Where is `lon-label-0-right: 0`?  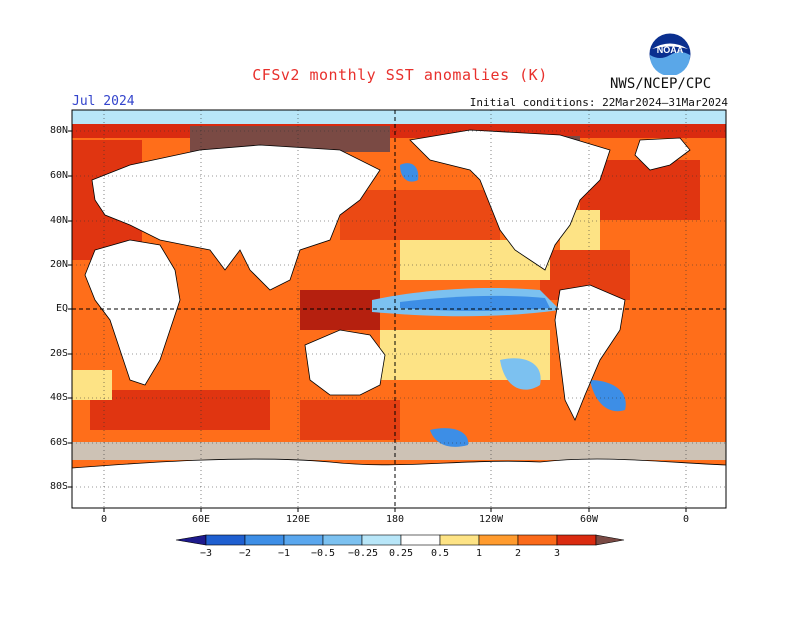 lon-label-0-right: 0 is located at coordinates (686, 519).